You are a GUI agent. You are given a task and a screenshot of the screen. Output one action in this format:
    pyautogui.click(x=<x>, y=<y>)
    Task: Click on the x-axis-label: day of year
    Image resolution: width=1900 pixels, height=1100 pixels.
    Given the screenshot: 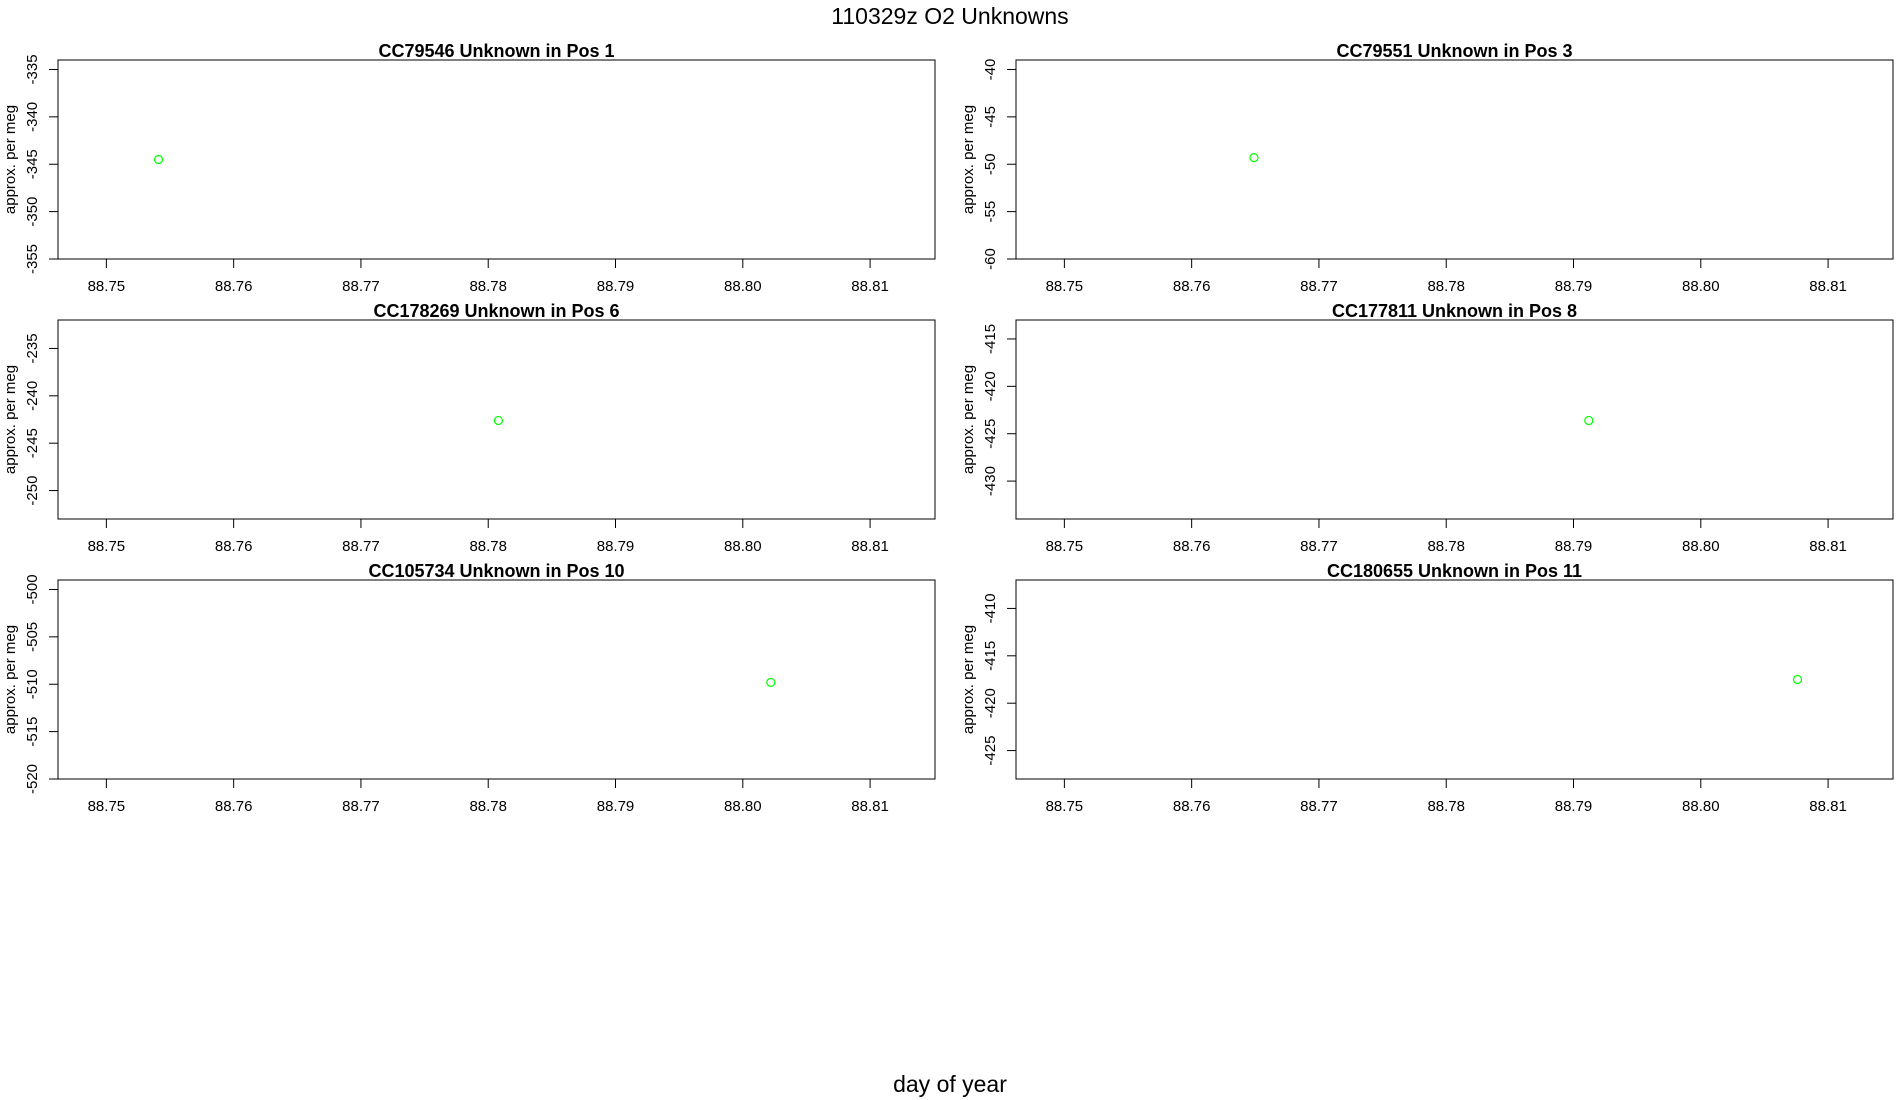 What is the action you would take?
    pyautogui.click(x=950, y=1084)
    